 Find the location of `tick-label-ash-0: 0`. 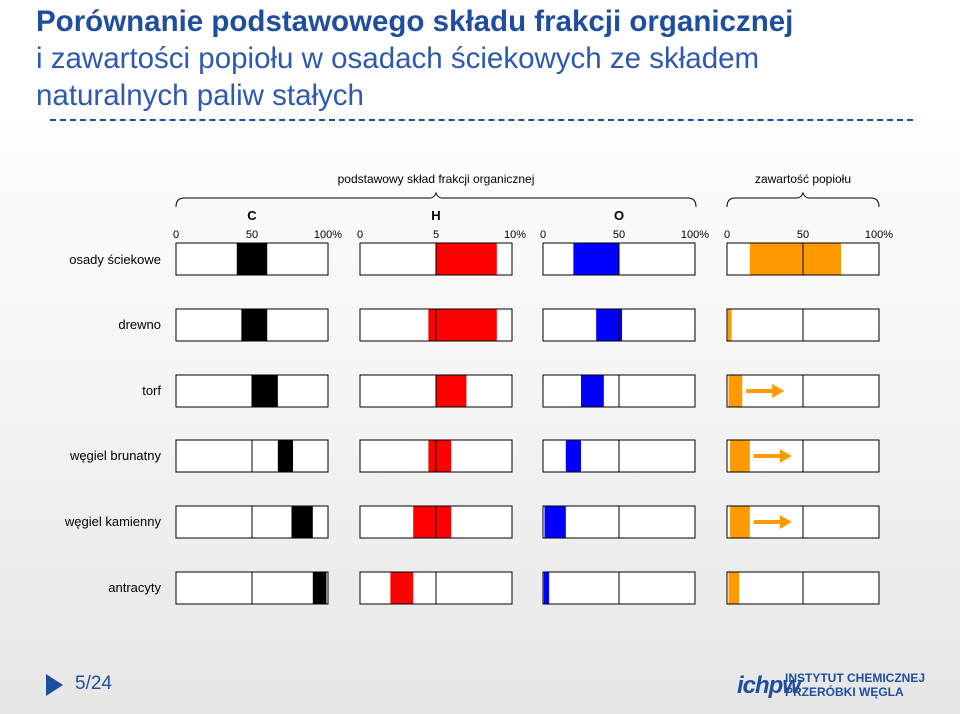

tick-label-ash-0: 0 is located at coordinates (727, 235).